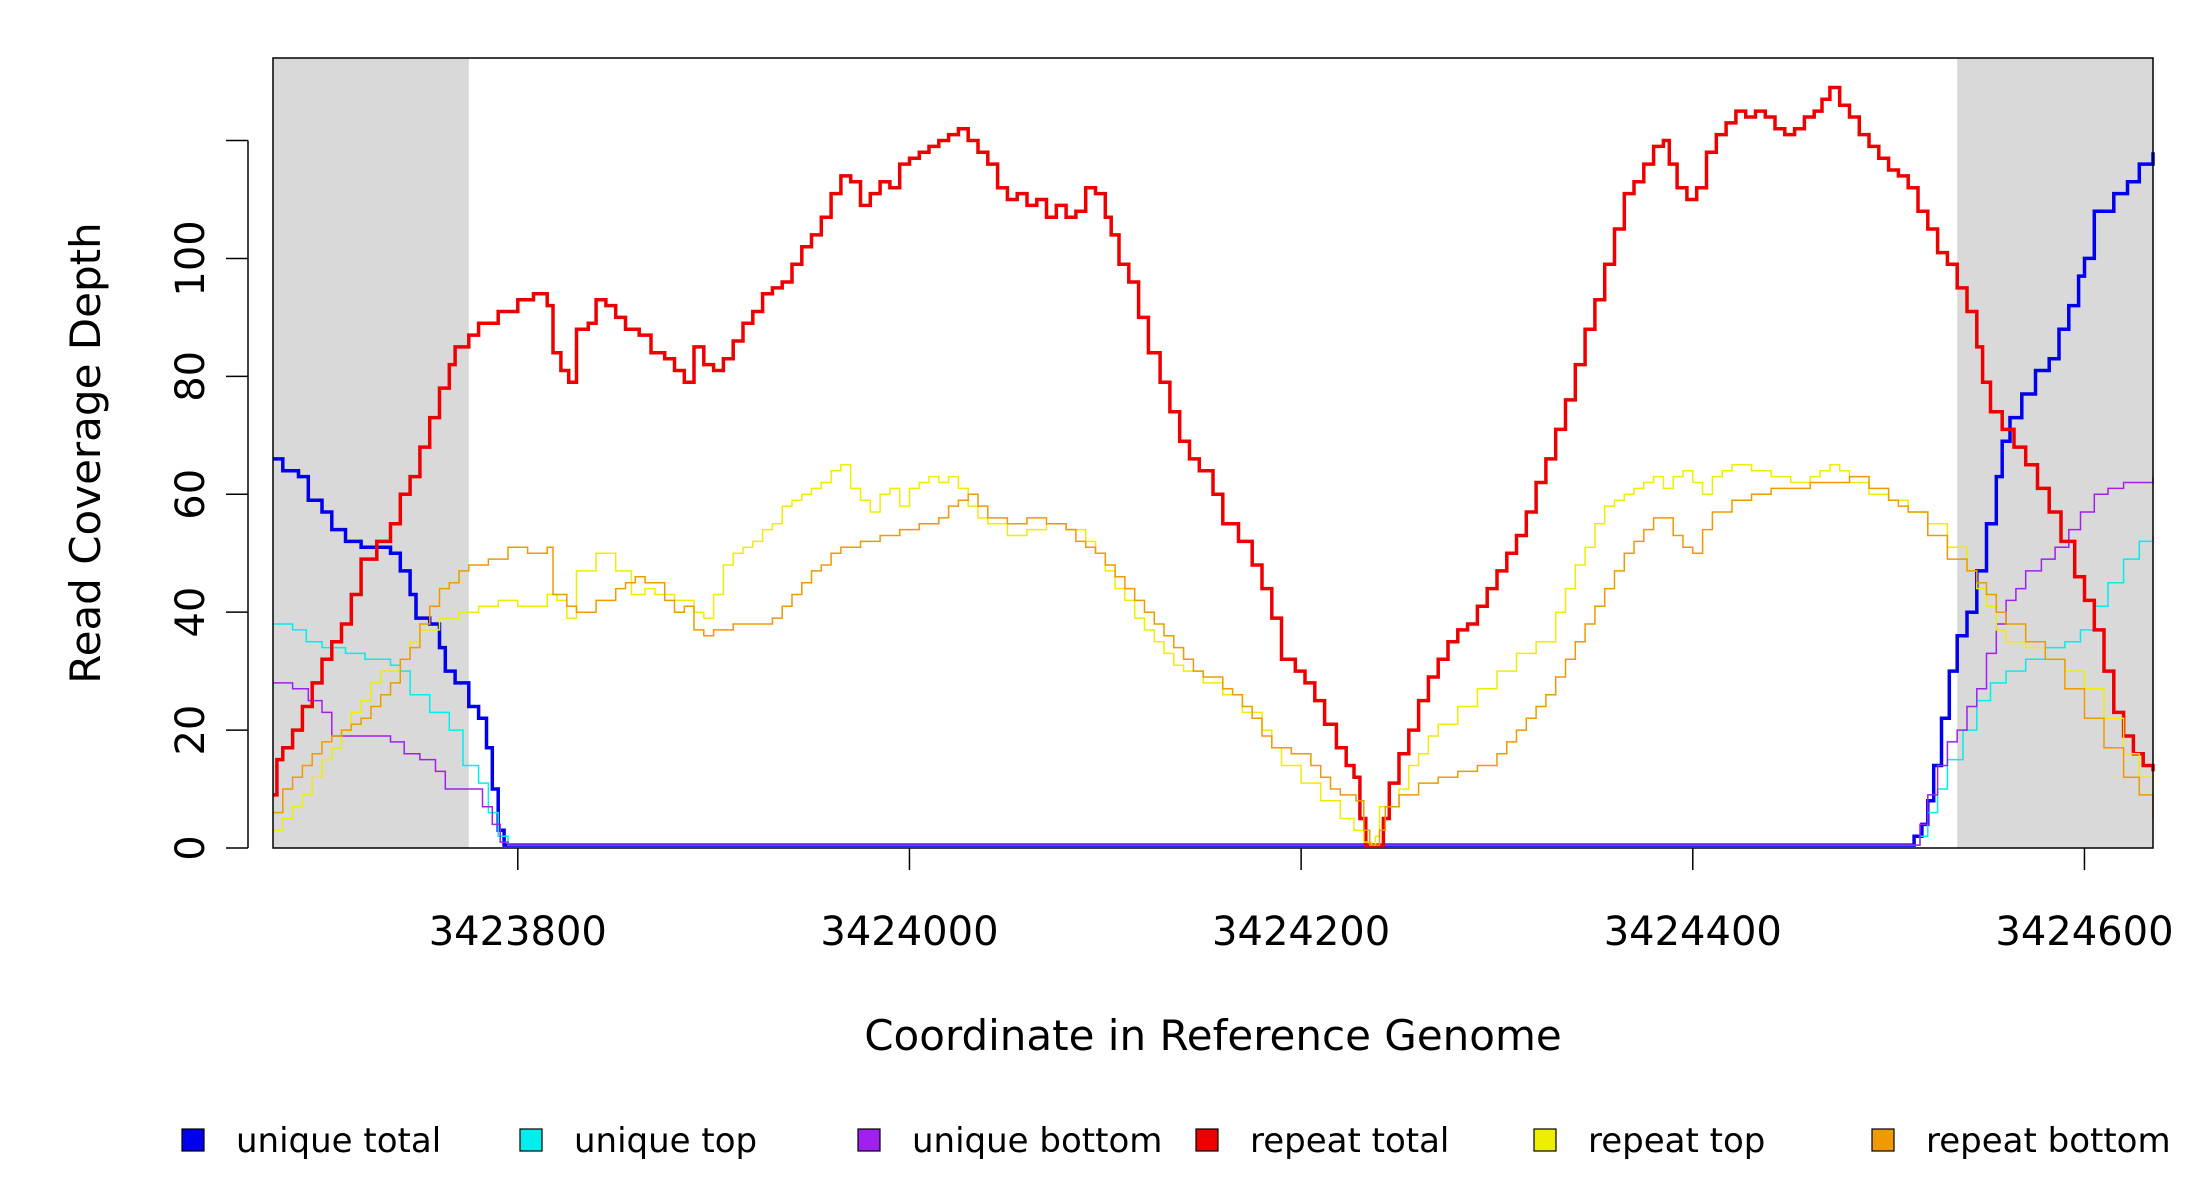  Describe the element at coordinates (1301, 932) in the screenshot. I see `x-tick-label: 3424200` at that location.